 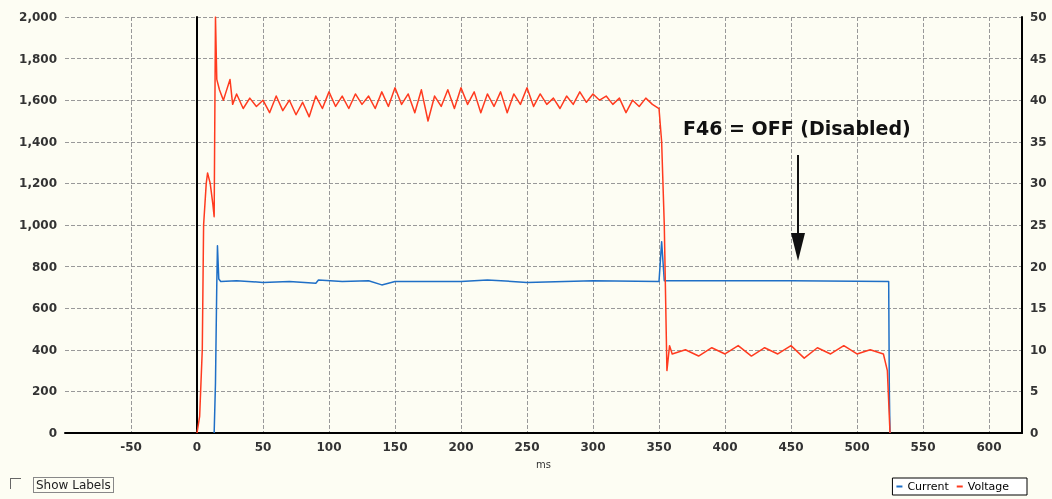 I want to click on y2-tick-label: 45, so click(x=1038, y=58).